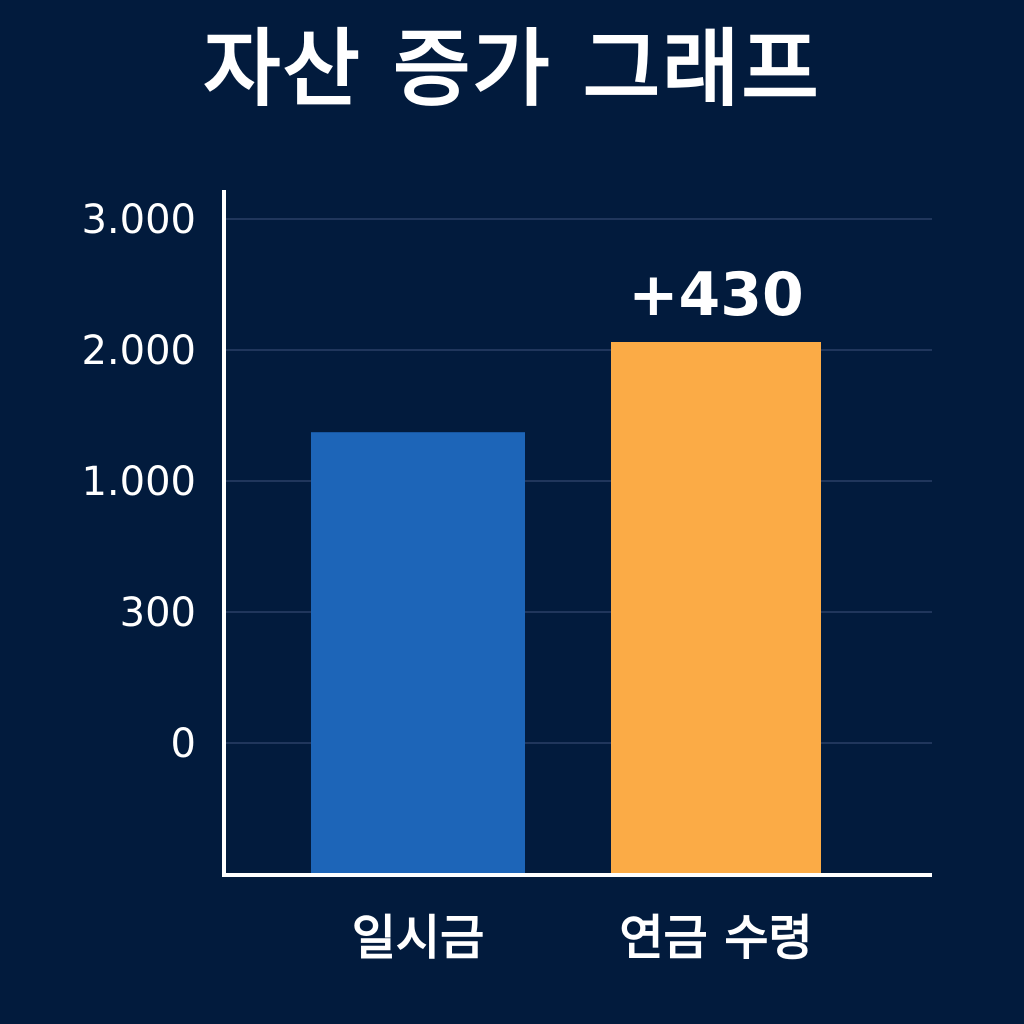  Describe the element at coordinates (418, 938) in the screenshot. I see `x-category-label: 일시금` at that location.